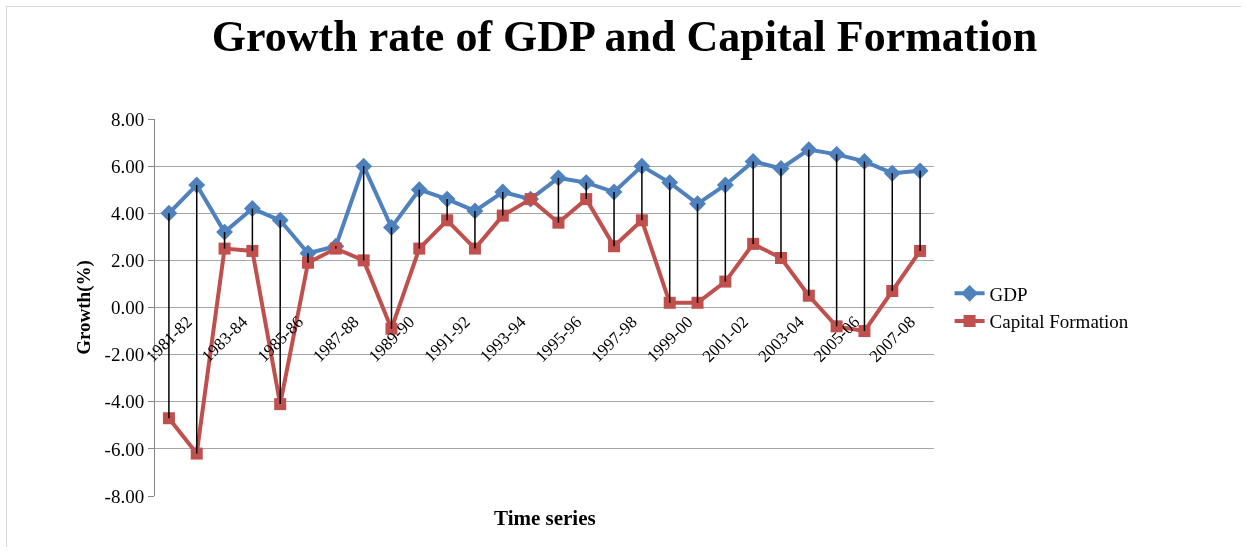  What do you see at coordinates (545, 518) in the screenshot?
I see `x-axis-title: Time series` at bounding box center [545, 518].